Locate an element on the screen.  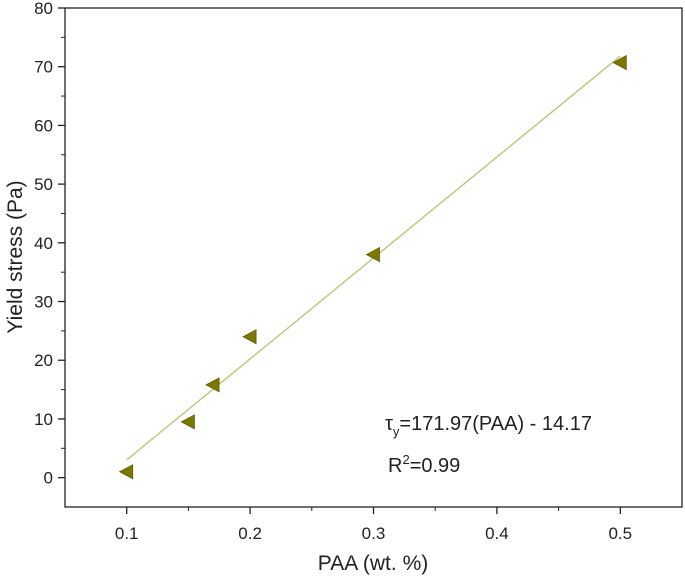
r-squared-annotation: R2=0.99 is located at coordinates (424, 464).